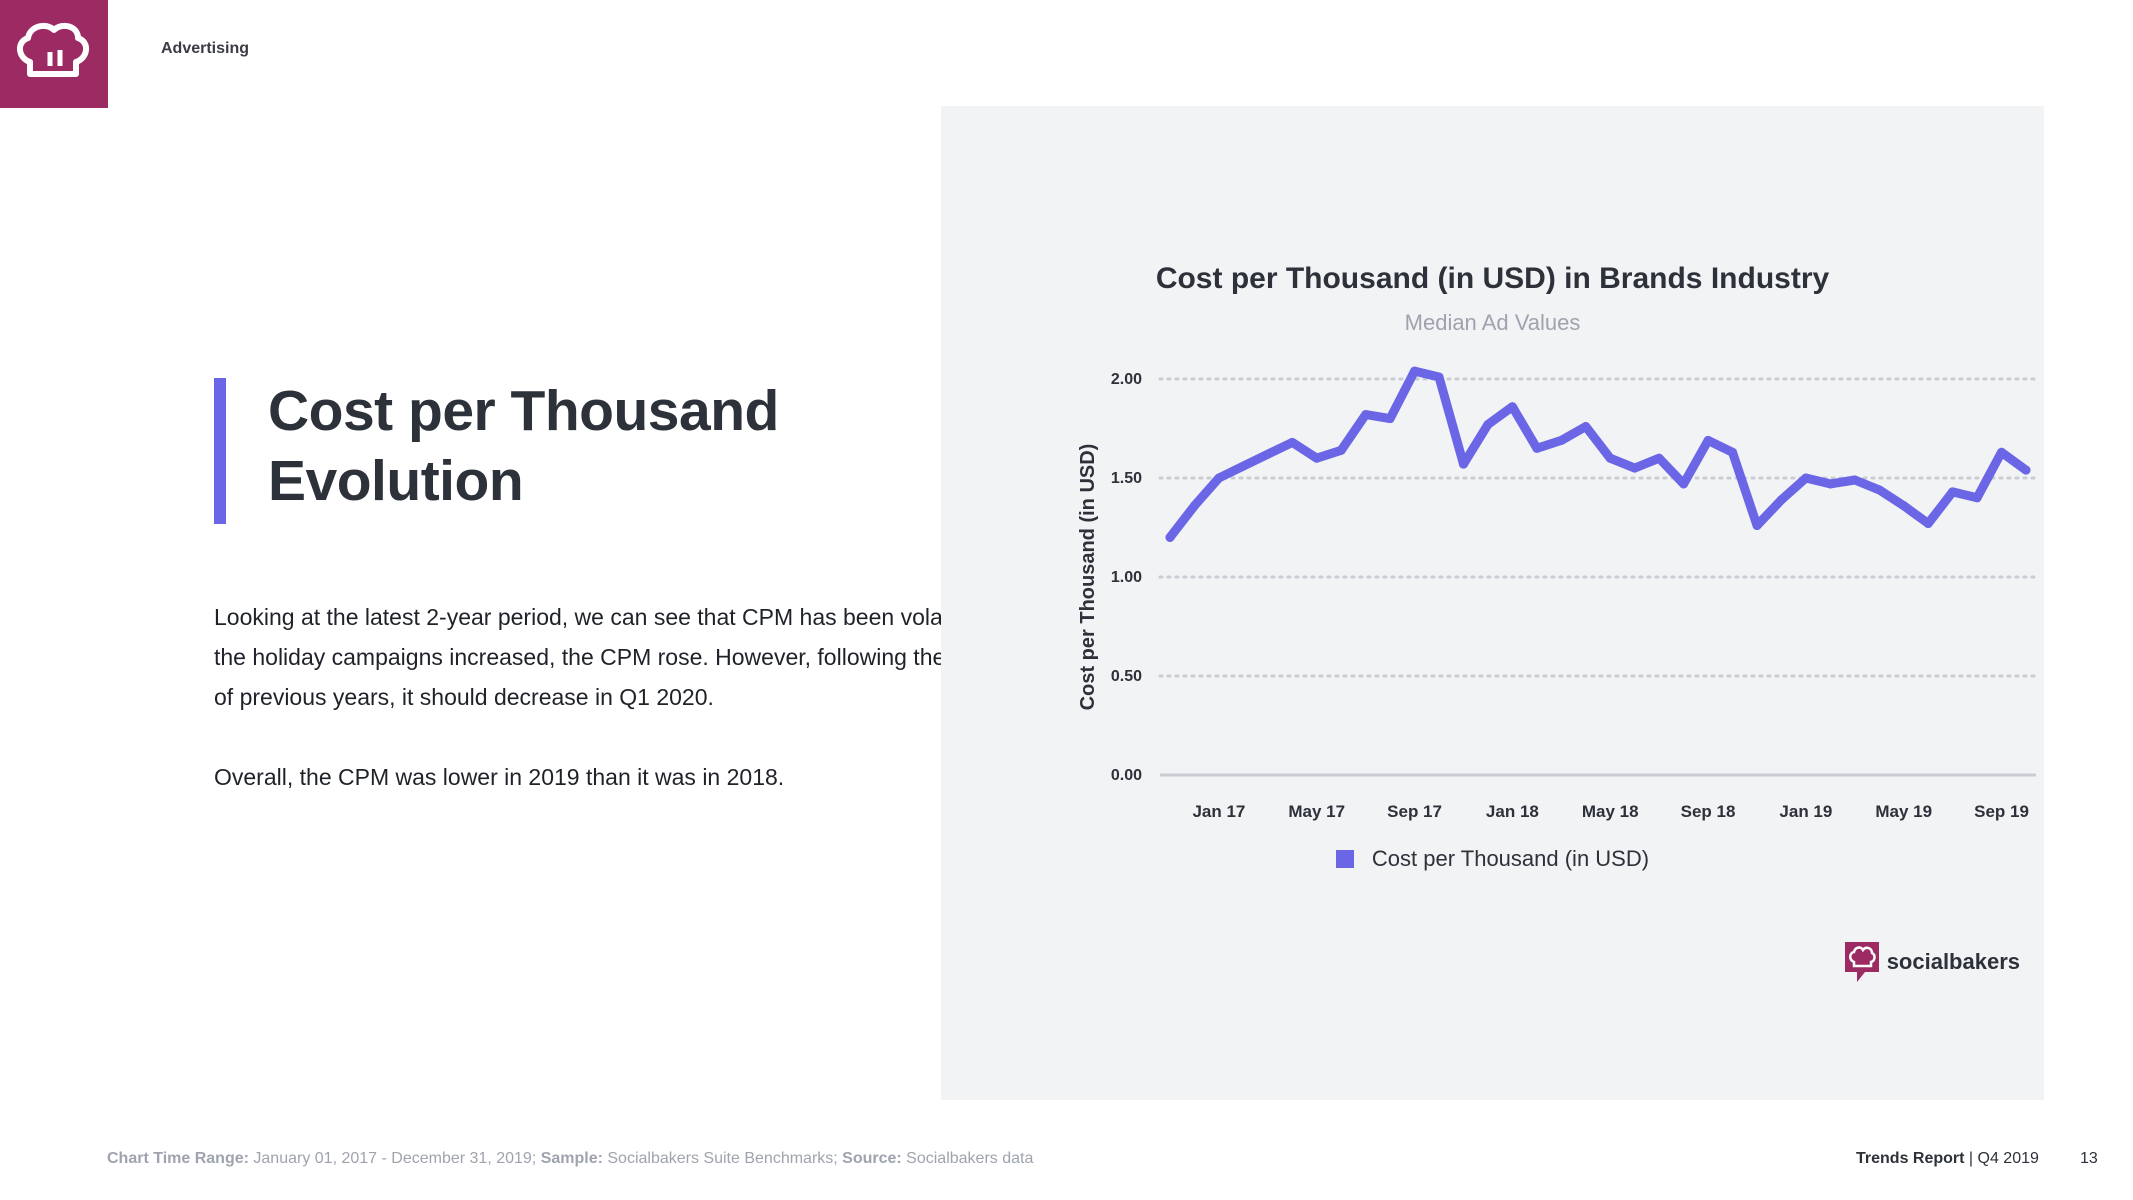  I want to click on footer-report-label: Trends Report, so click(1910, 1158).